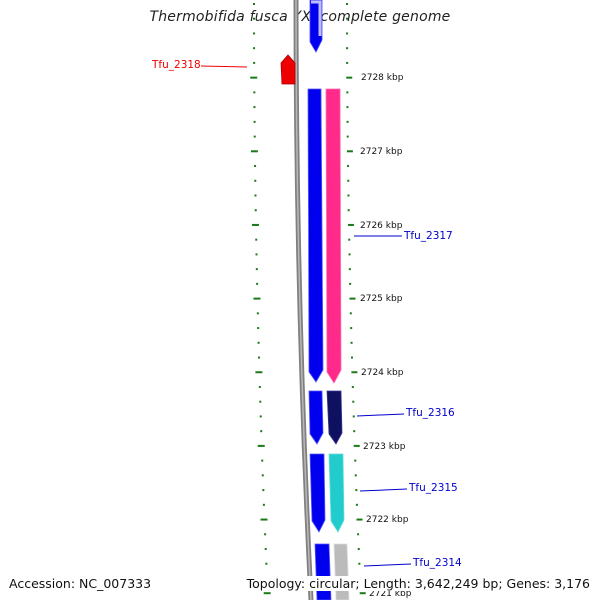 Image resolution: width=600 pixels, height=600 pixels. Describe the element at coordinates (381, 299) in the screenshot. I see `scale-label-2725: 2725 kbp` at that location.